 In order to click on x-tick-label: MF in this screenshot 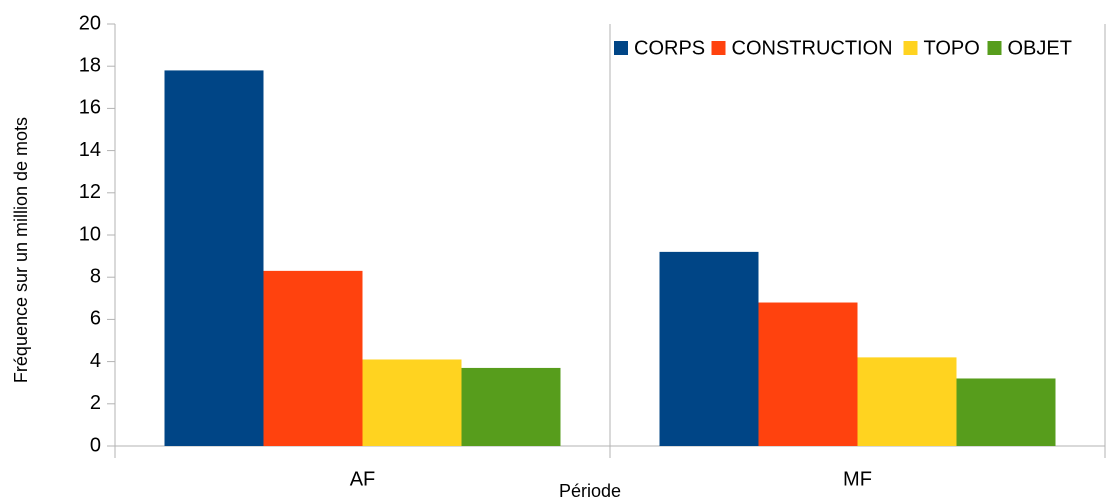, I will do `click(857, 479)`.